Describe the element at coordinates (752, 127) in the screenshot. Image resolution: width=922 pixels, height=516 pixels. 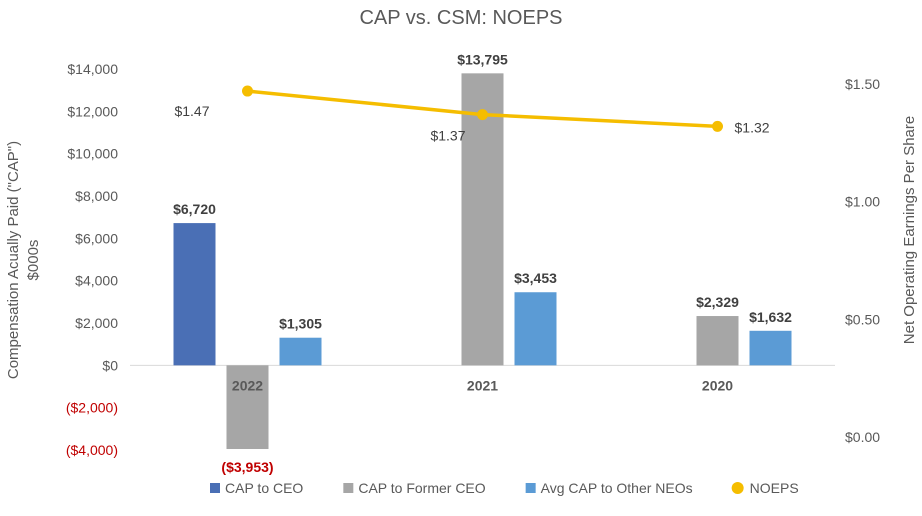
I see `noeps-data-label: $1.32` at that location.